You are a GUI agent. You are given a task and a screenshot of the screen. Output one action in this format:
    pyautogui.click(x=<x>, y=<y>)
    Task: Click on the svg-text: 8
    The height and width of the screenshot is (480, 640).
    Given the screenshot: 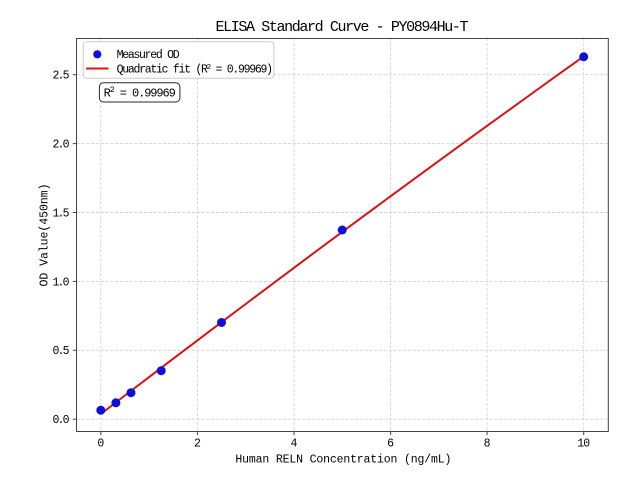 What is the action you would take?
    pyautogui.click(x=487, y=443)
    